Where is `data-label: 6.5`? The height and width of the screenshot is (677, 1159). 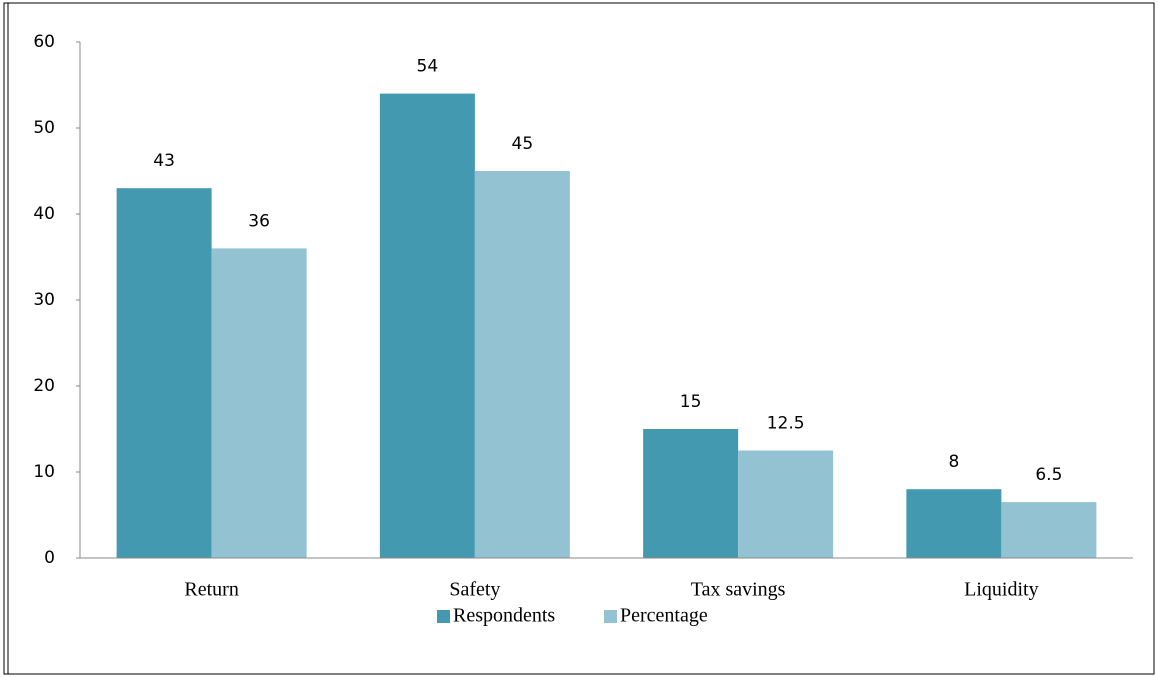 data-label: 6.5 is located at coordinates (1048, 475).